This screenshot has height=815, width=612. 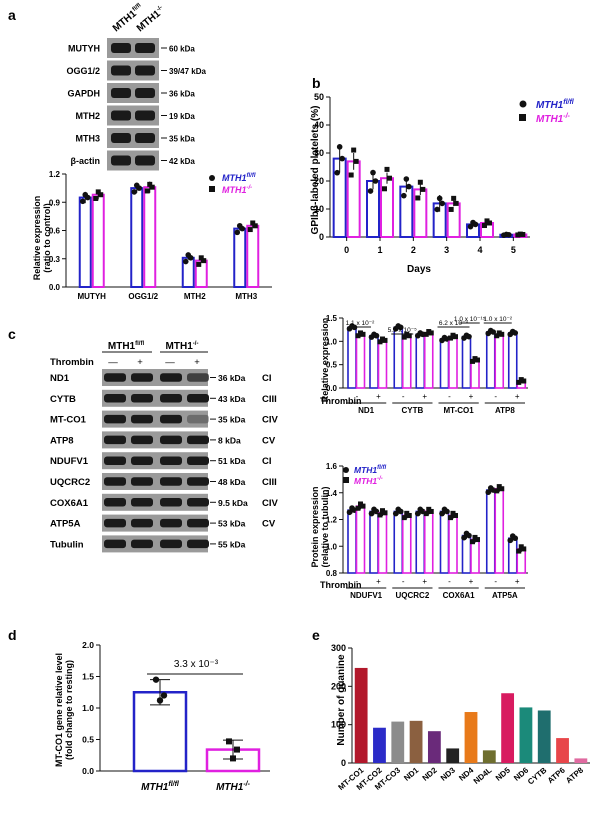 What do you see at coordinates (448, 774) in the screenshot?
I see `x-tick-ND3: ND3` at bounding box center [448, 774].